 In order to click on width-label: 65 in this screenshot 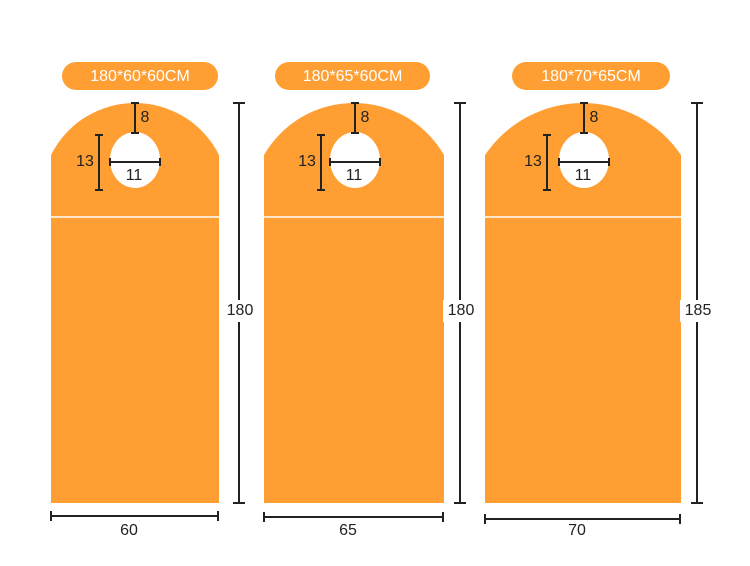, I will do `click(348, 530)`.